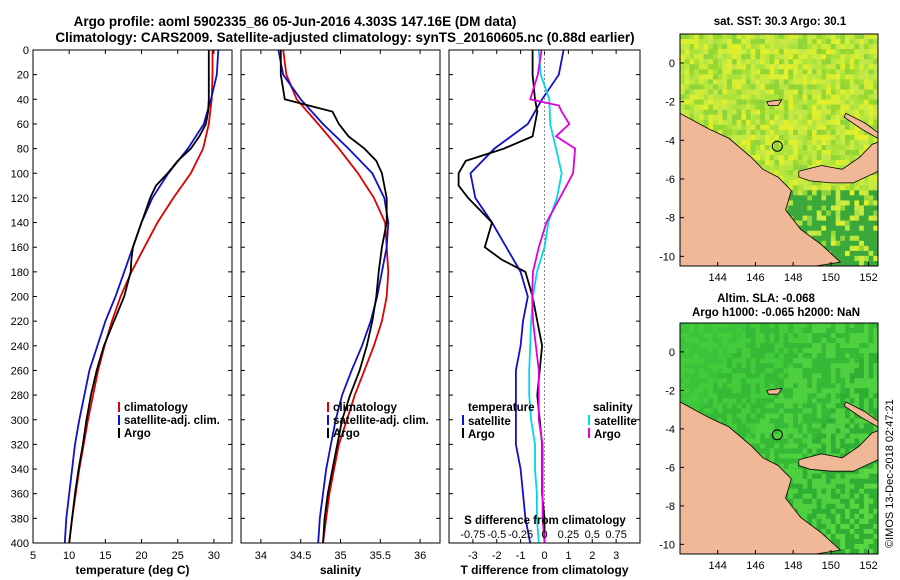 The height and width of the screenshot is (580, 900). I want to click on x-tick-label: -2, so click(497, 556).